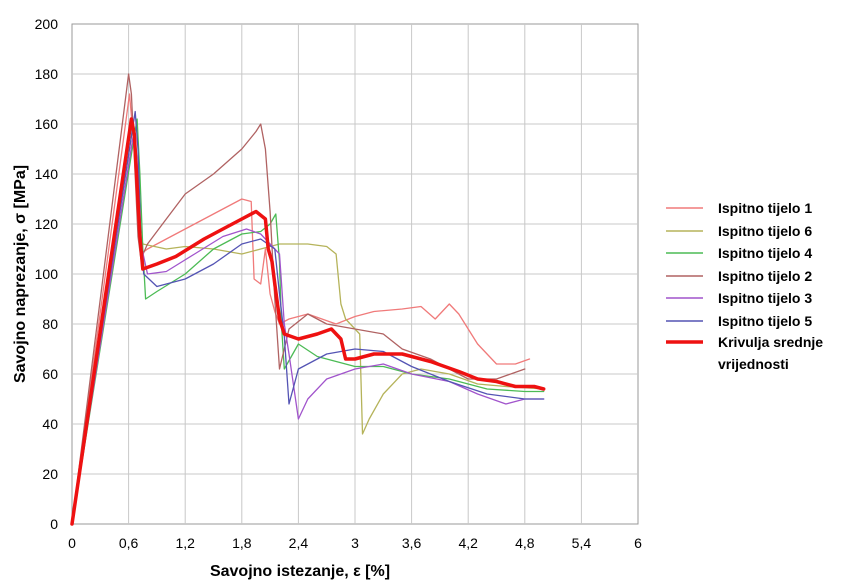 Image resolution: width=860 pixels, height=583 pixels. Describe the element at coordinates (770, 342) in the screenshot. I see `legend-label: Krivulja srednje` at that location.